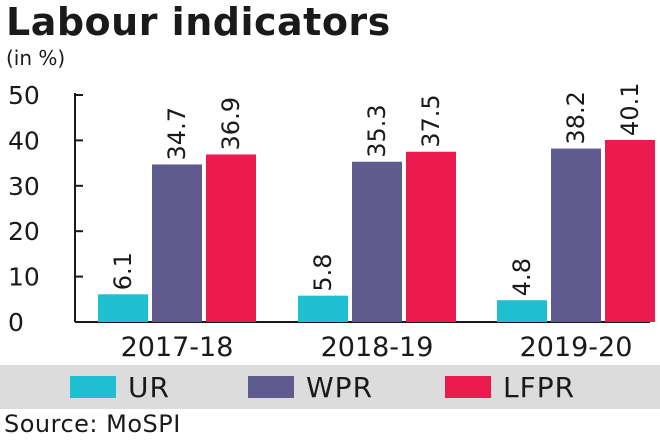 This screenshot has width=660, height=440. I want to click on y-tick-label-20: 20, so click(24, 231).